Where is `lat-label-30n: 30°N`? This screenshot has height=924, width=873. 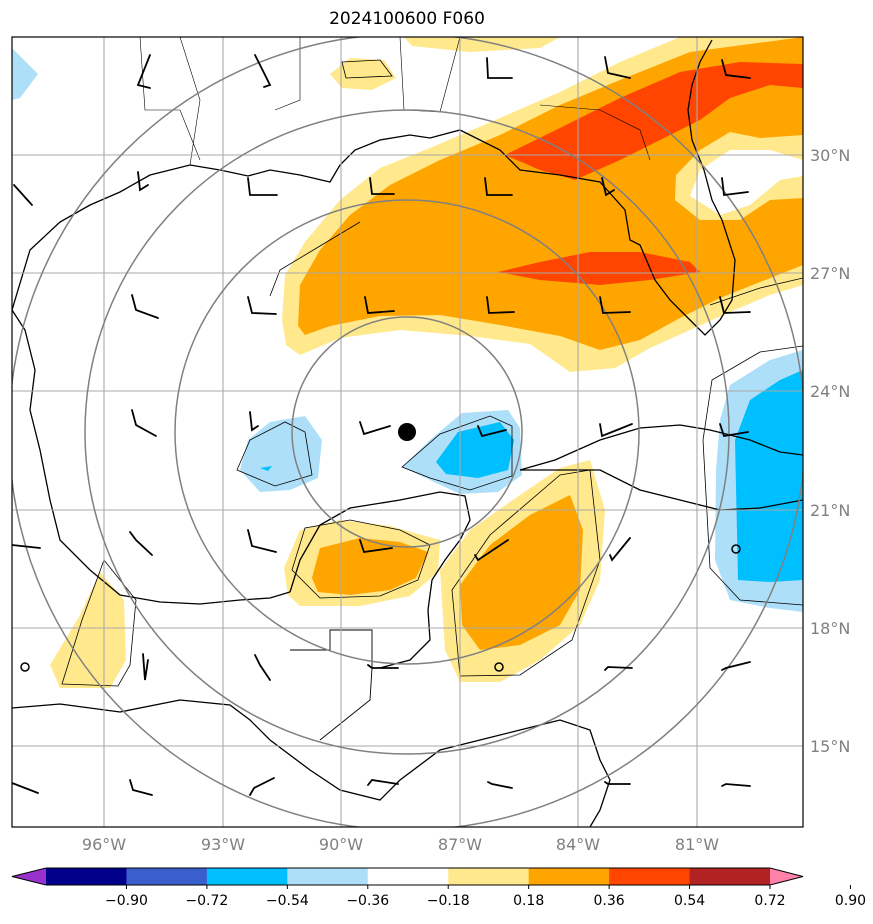
lat-label-30n: 30°N is located at coordinates (830, 155).